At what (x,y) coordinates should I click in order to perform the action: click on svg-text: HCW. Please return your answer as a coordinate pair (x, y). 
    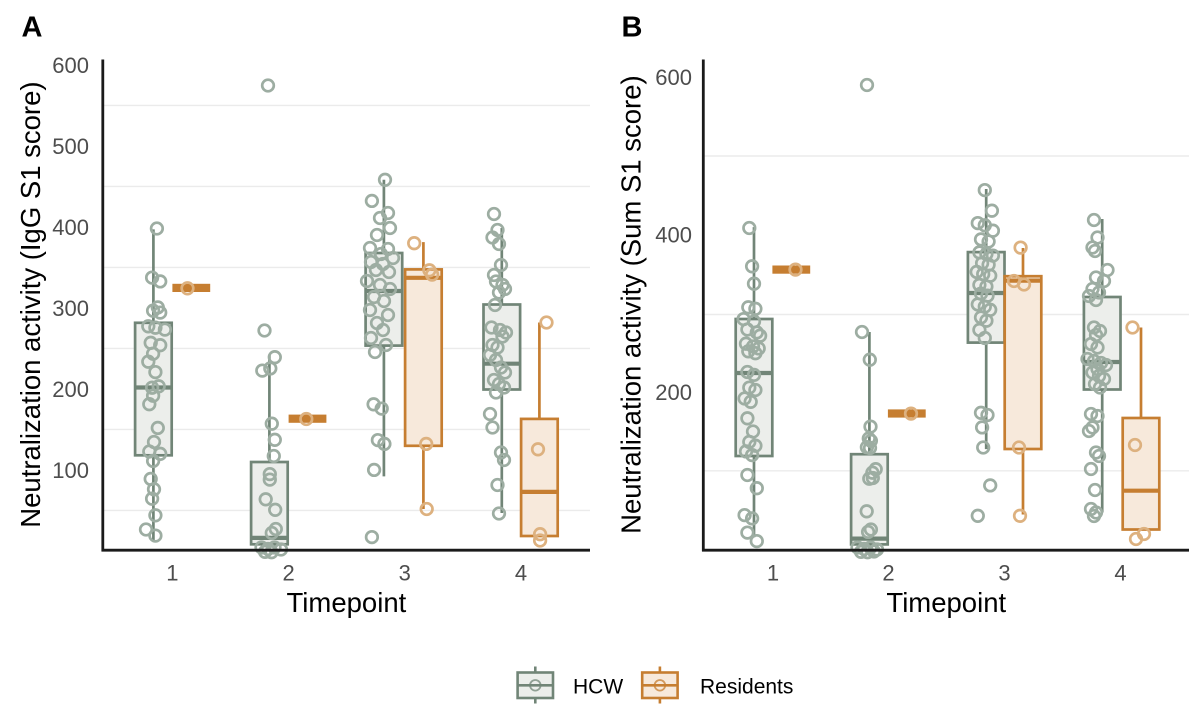
    Looking at the image, I should click on (598, 687).